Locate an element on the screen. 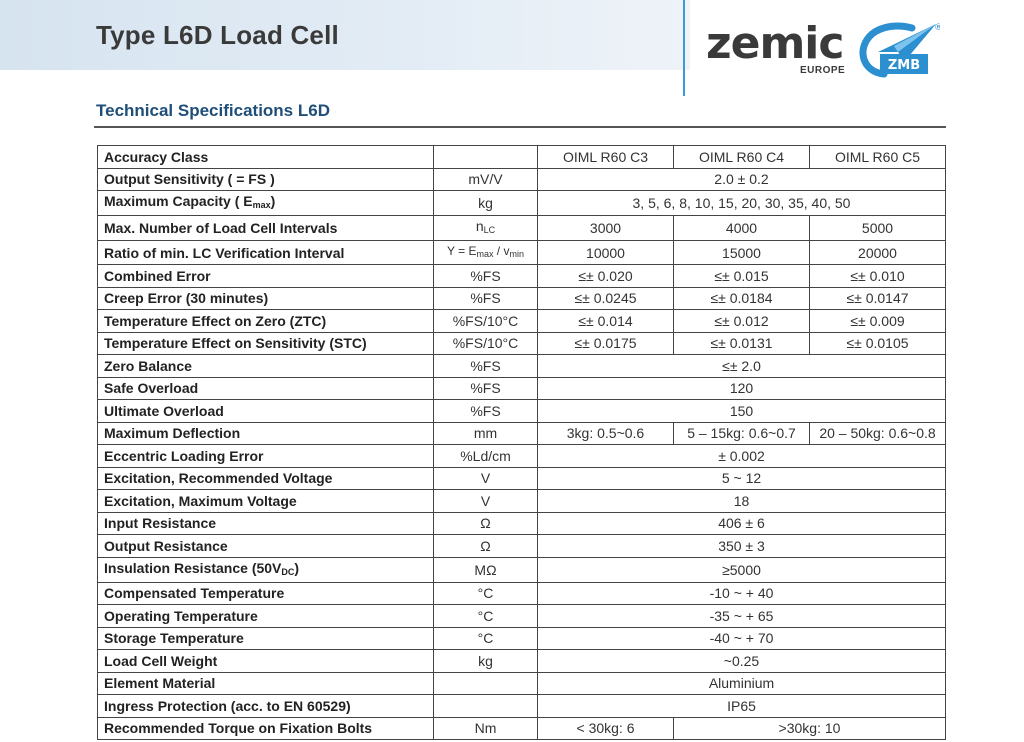 The height and width of the screenshot is (742, 1024). value-cell: 15000 is located at coordinates (741, 252).